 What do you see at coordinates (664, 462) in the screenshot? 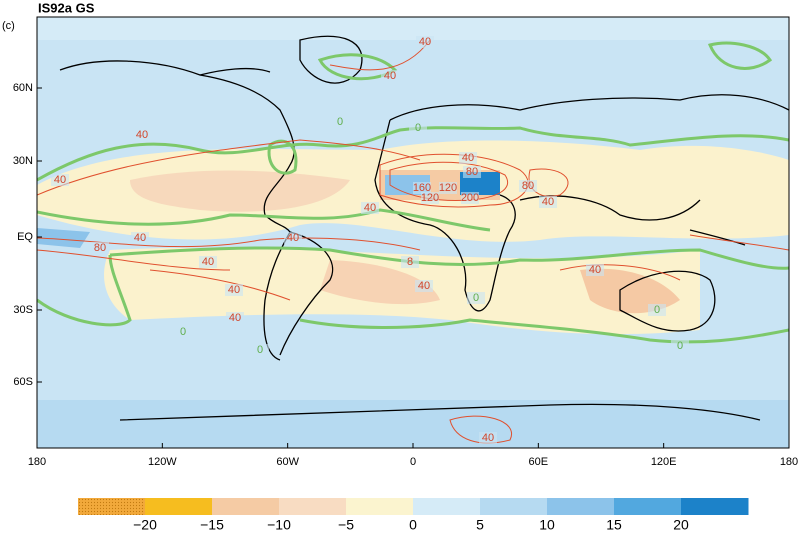
I see `lon-label: 120E` at bounding box center [664, 462].